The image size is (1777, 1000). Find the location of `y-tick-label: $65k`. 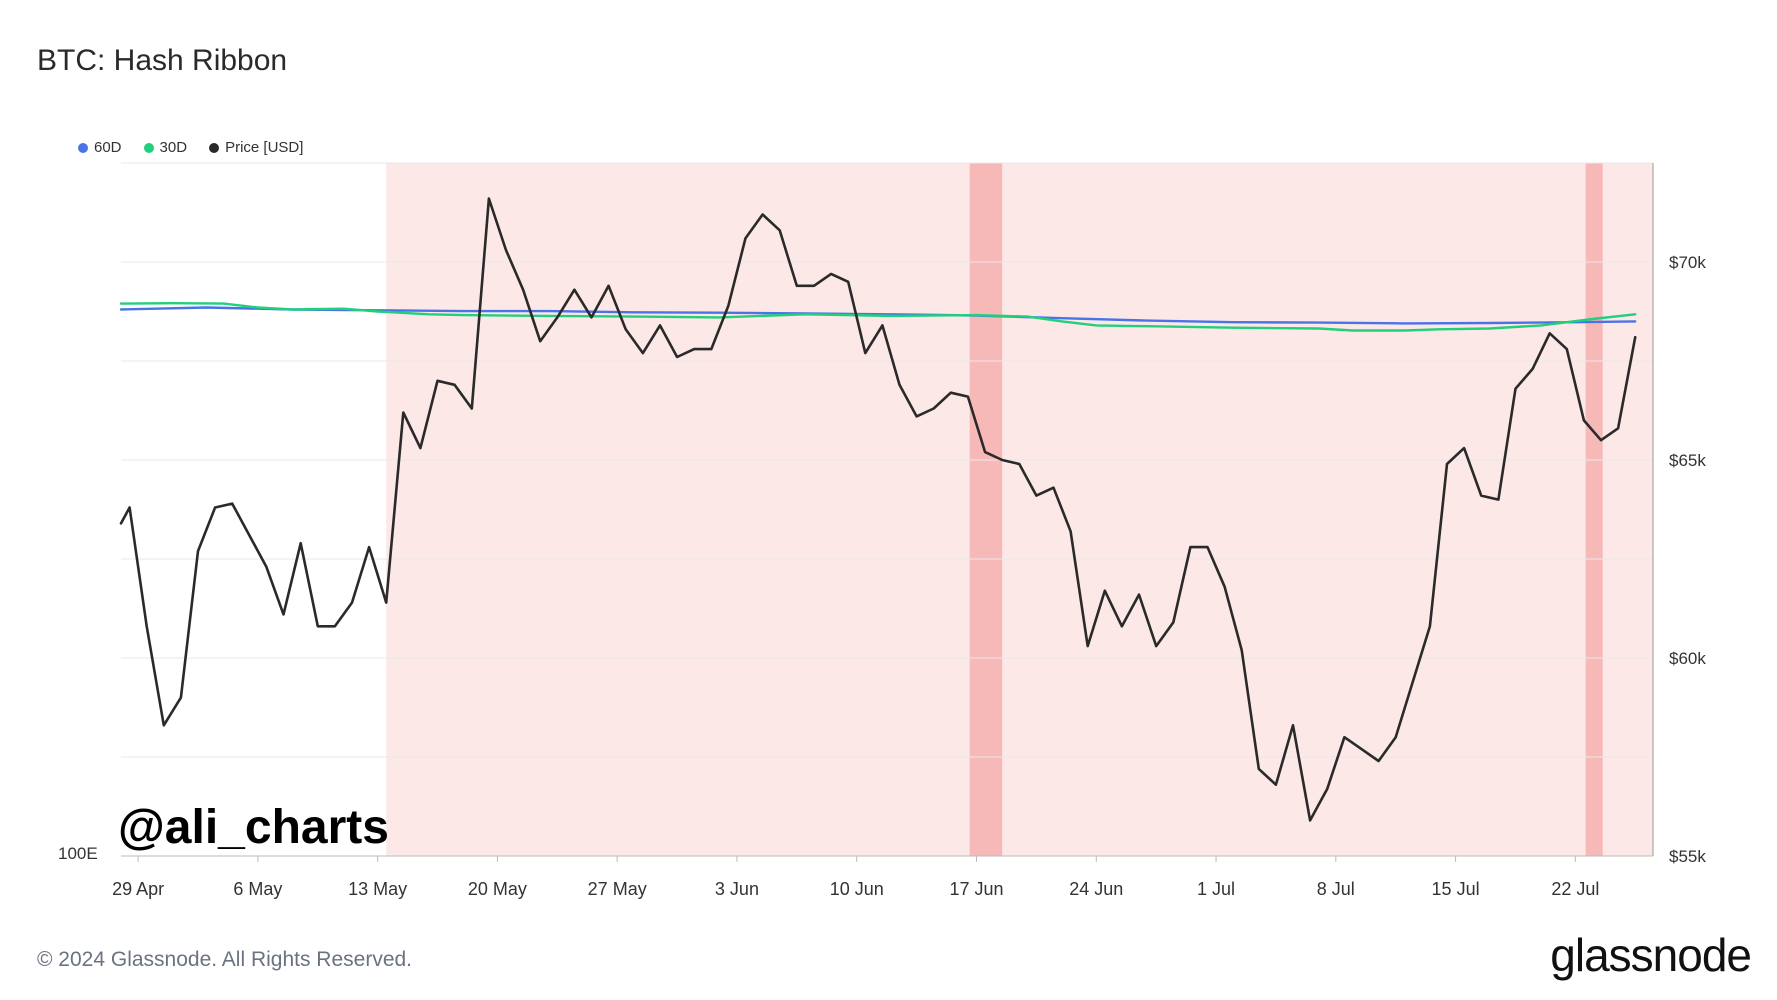

y-tick-label: $65k is located at coordinates (1687, 460).